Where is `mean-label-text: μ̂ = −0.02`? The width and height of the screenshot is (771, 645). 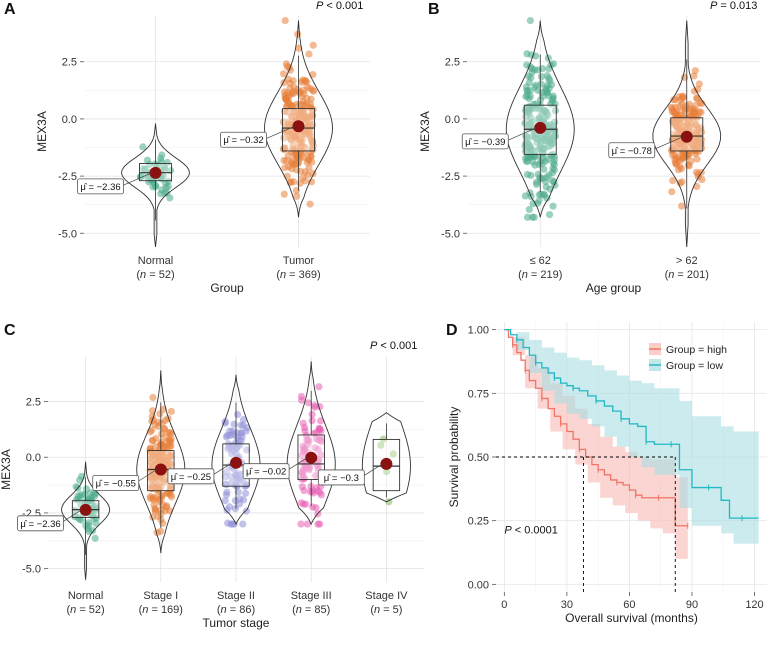 mean-label-text: μ̂ = −0.02 is located at coordinates (266, 472).